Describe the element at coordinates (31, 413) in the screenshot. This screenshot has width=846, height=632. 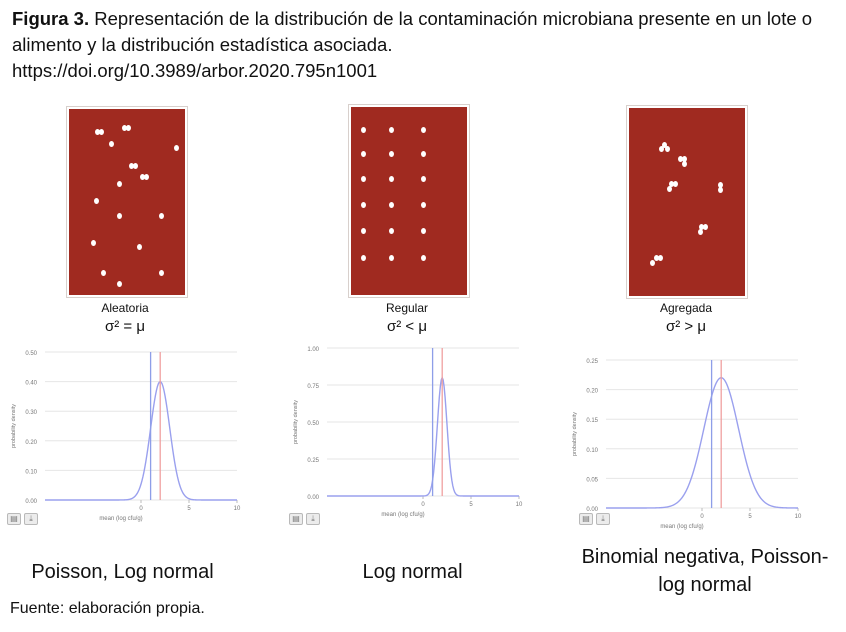
I see `y-tick-label: 0.30` at that location.